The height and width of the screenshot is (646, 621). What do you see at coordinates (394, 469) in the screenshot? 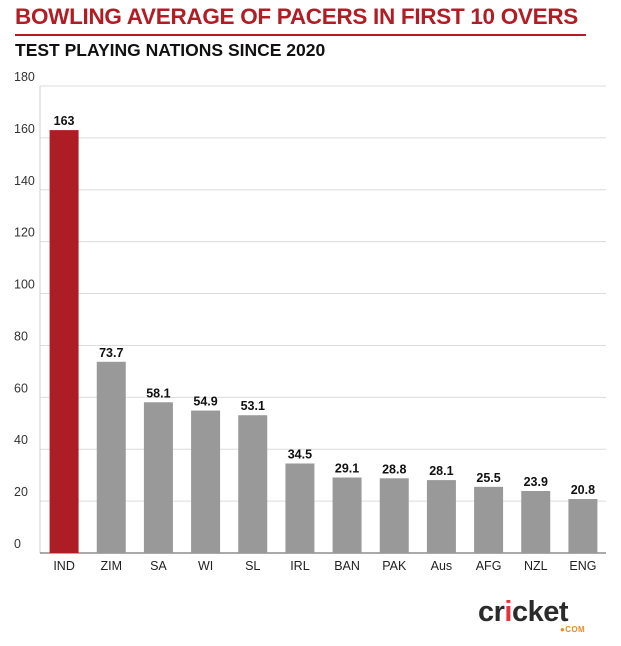
I see `data-label: 28.8` at bounding box center [394, 469].